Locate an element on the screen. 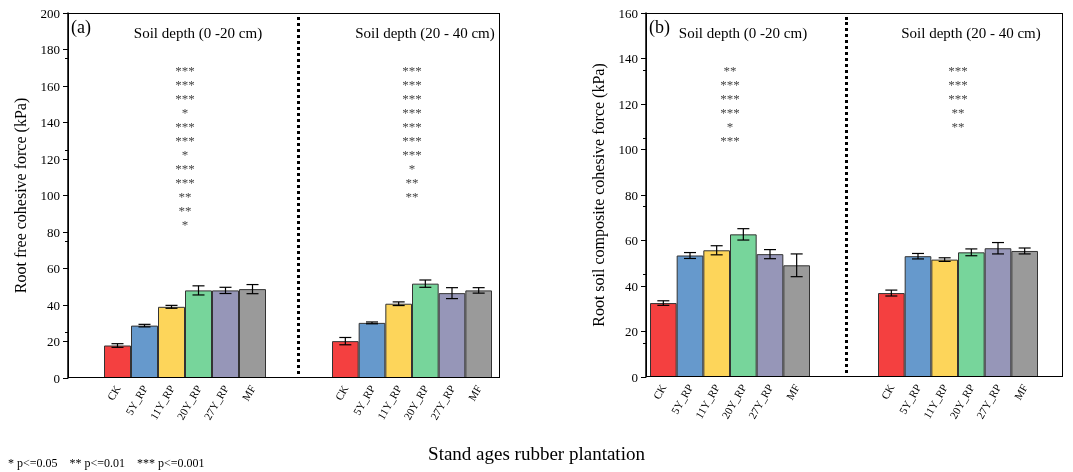 The height and width of the screenshot is (472, 1073). y-tick-label: 180 is located at coordinates (50, 49).